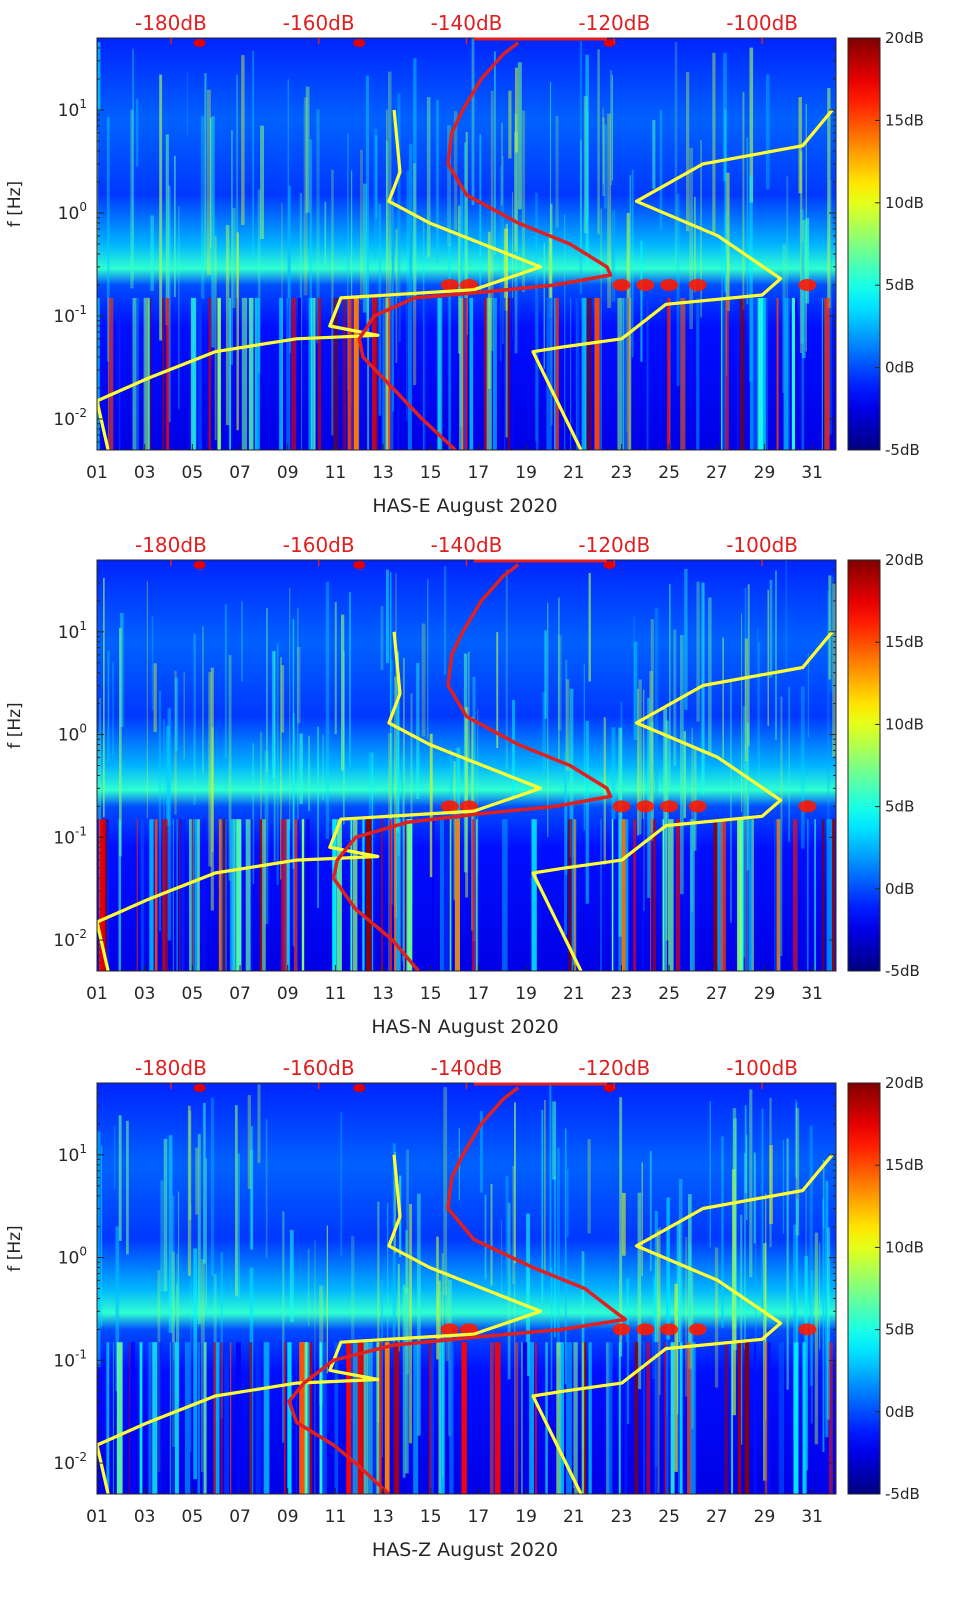 Image resolution: width=962 pixels, height=1599 pixels. What do you see at coordinates (465, 1550) in the screenshot?
I see `x-axis-label: HAS-Z August 2020` at bounding box center [465, 1550].